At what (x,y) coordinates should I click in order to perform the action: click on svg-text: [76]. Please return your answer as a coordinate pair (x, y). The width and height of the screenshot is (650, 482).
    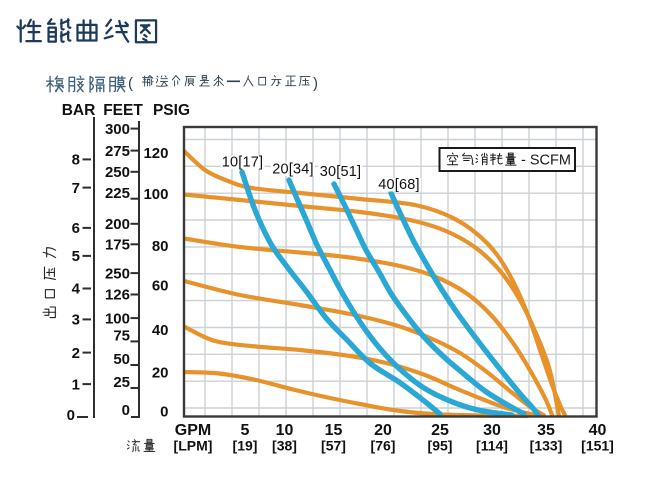
    Looking at the image, I should click on (383, 446).